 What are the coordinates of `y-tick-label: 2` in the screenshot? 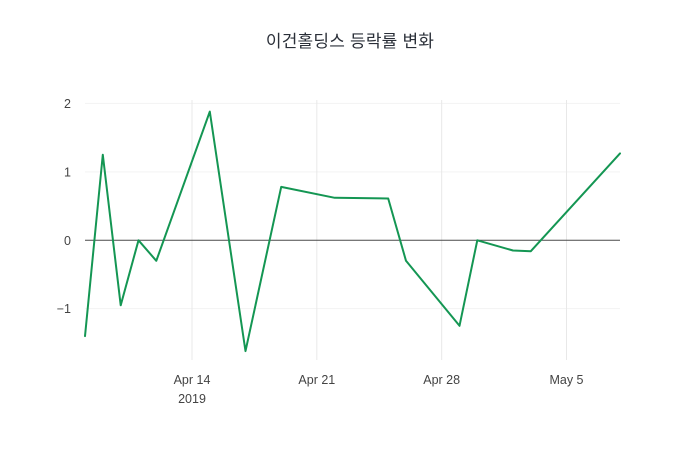 It's located at (67, 104).